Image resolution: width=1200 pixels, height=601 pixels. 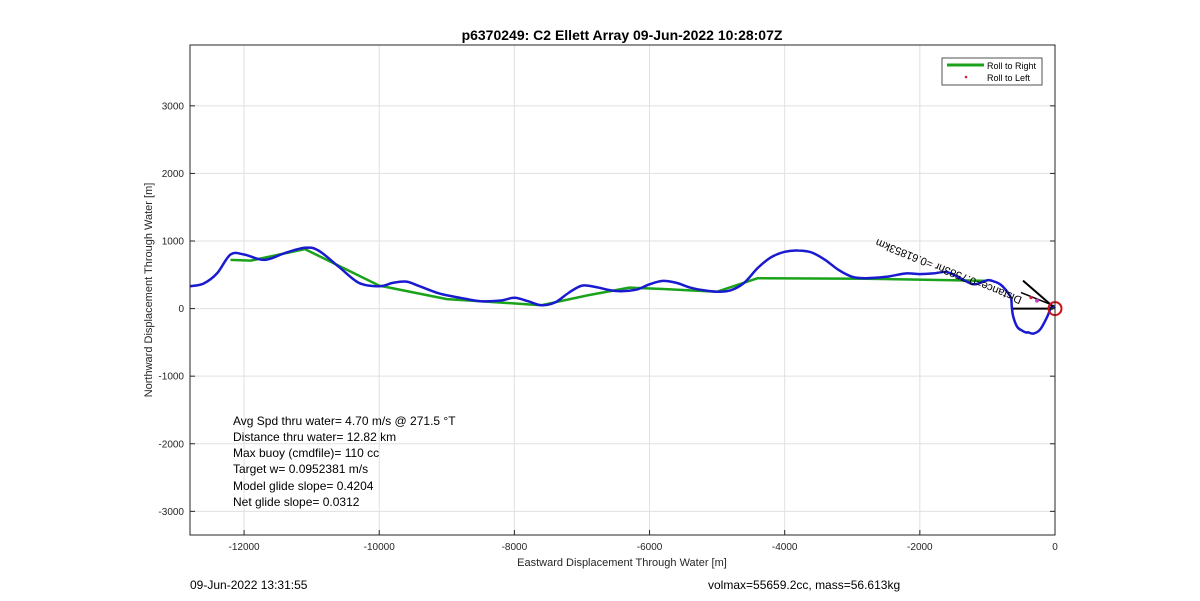 What do you see at coordinates (966, 77) in the screenshot?
I see `legend-swatch-roll-left` at bounding box center [966, 77].